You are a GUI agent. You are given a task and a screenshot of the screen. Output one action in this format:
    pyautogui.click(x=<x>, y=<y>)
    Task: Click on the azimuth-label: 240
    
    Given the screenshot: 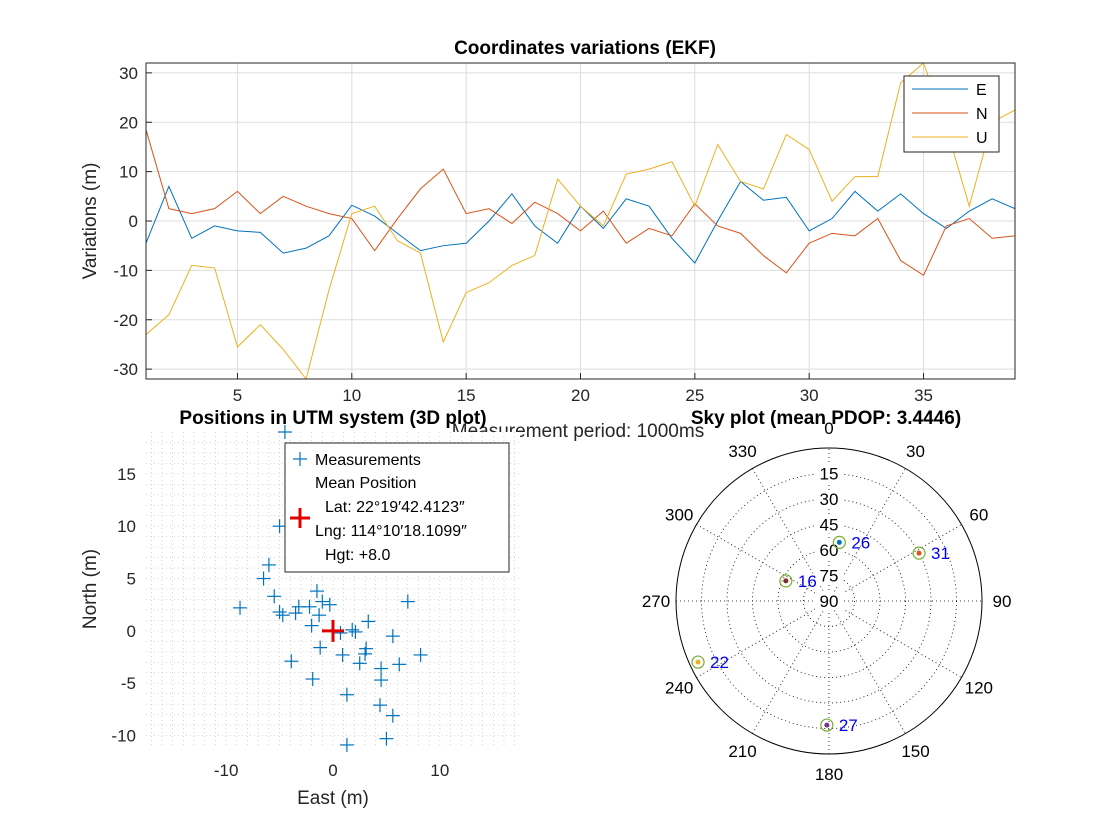 What is the action you would take?
    pyautogui.click(x=679, y=688)
    